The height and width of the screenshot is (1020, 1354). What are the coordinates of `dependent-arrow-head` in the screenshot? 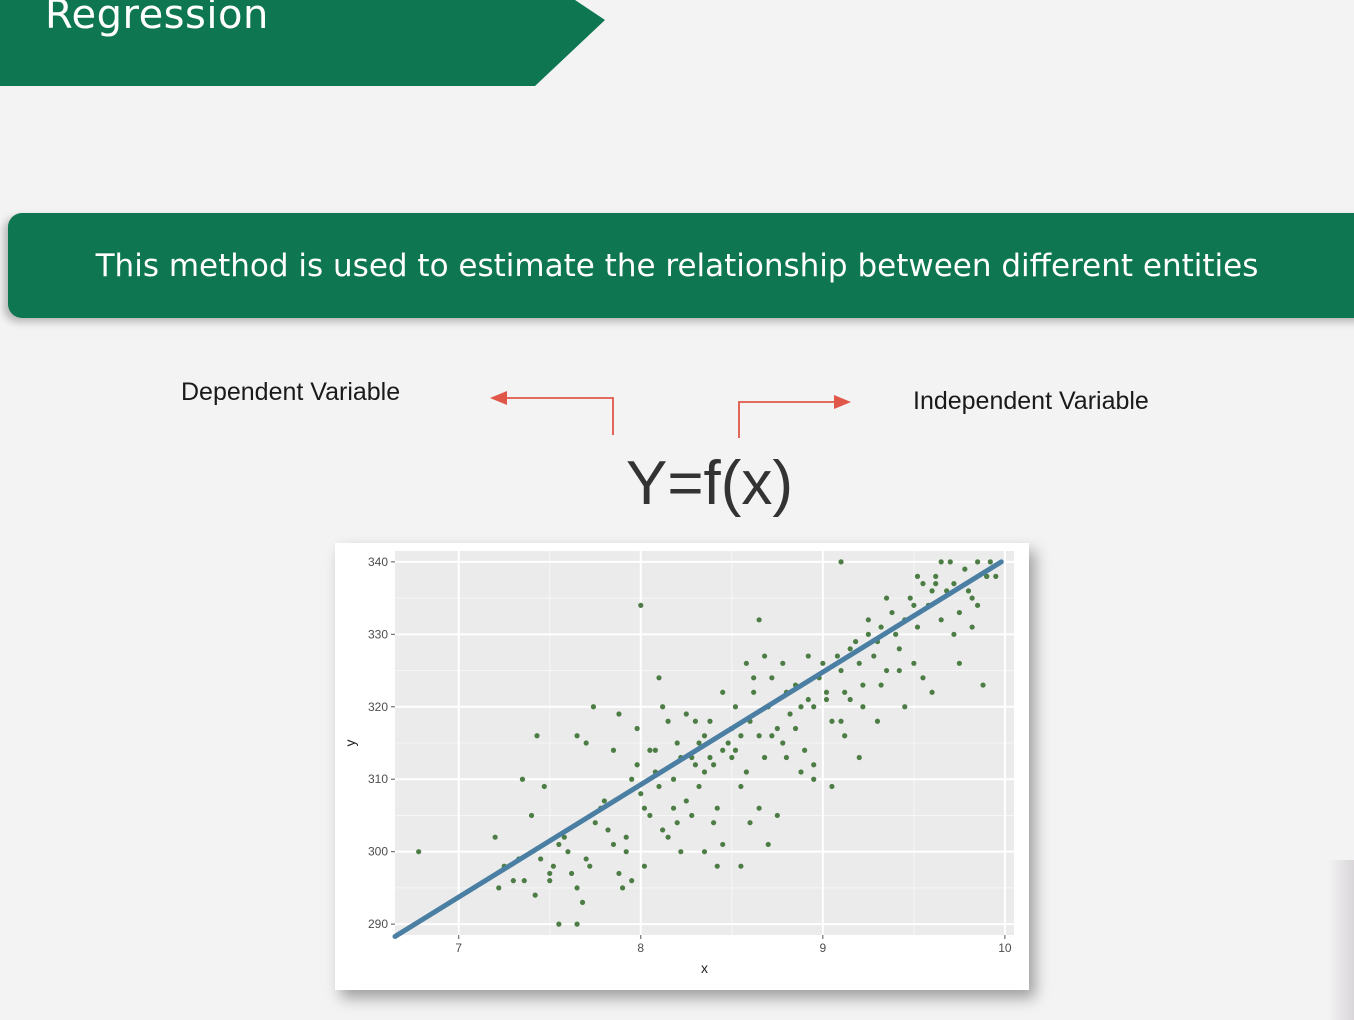 It's located at (498, 398).